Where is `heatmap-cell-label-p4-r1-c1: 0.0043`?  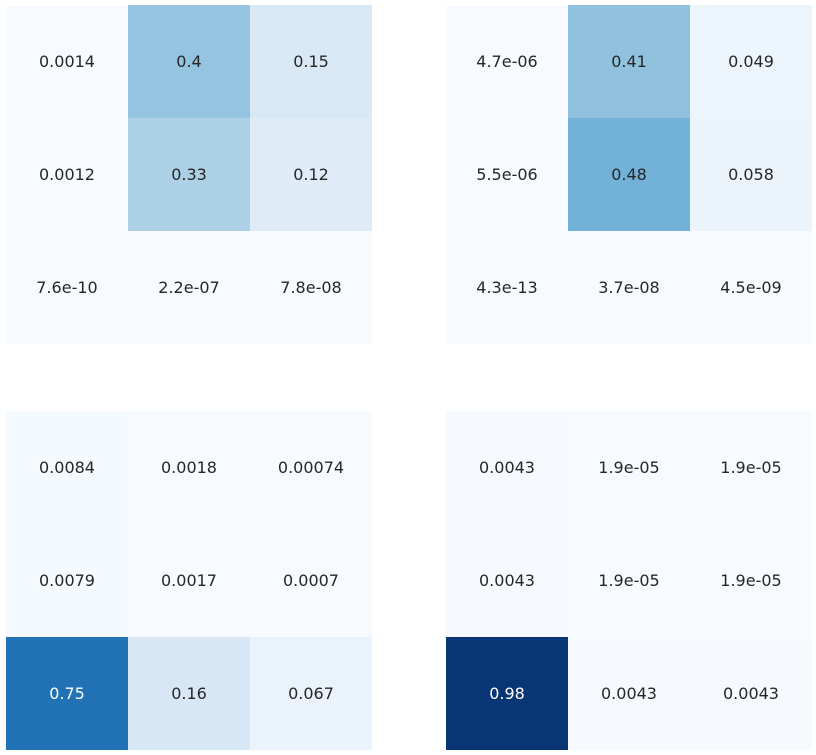
heatmap-cell-label-p4-r1-c1: 0.0043 is located at coordinates (507, 467).